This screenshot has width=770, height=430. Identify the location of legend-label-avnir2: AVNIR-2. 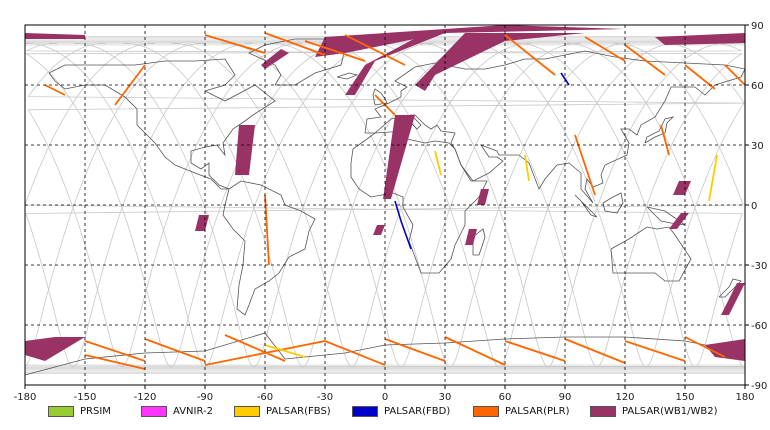
(193, 411).